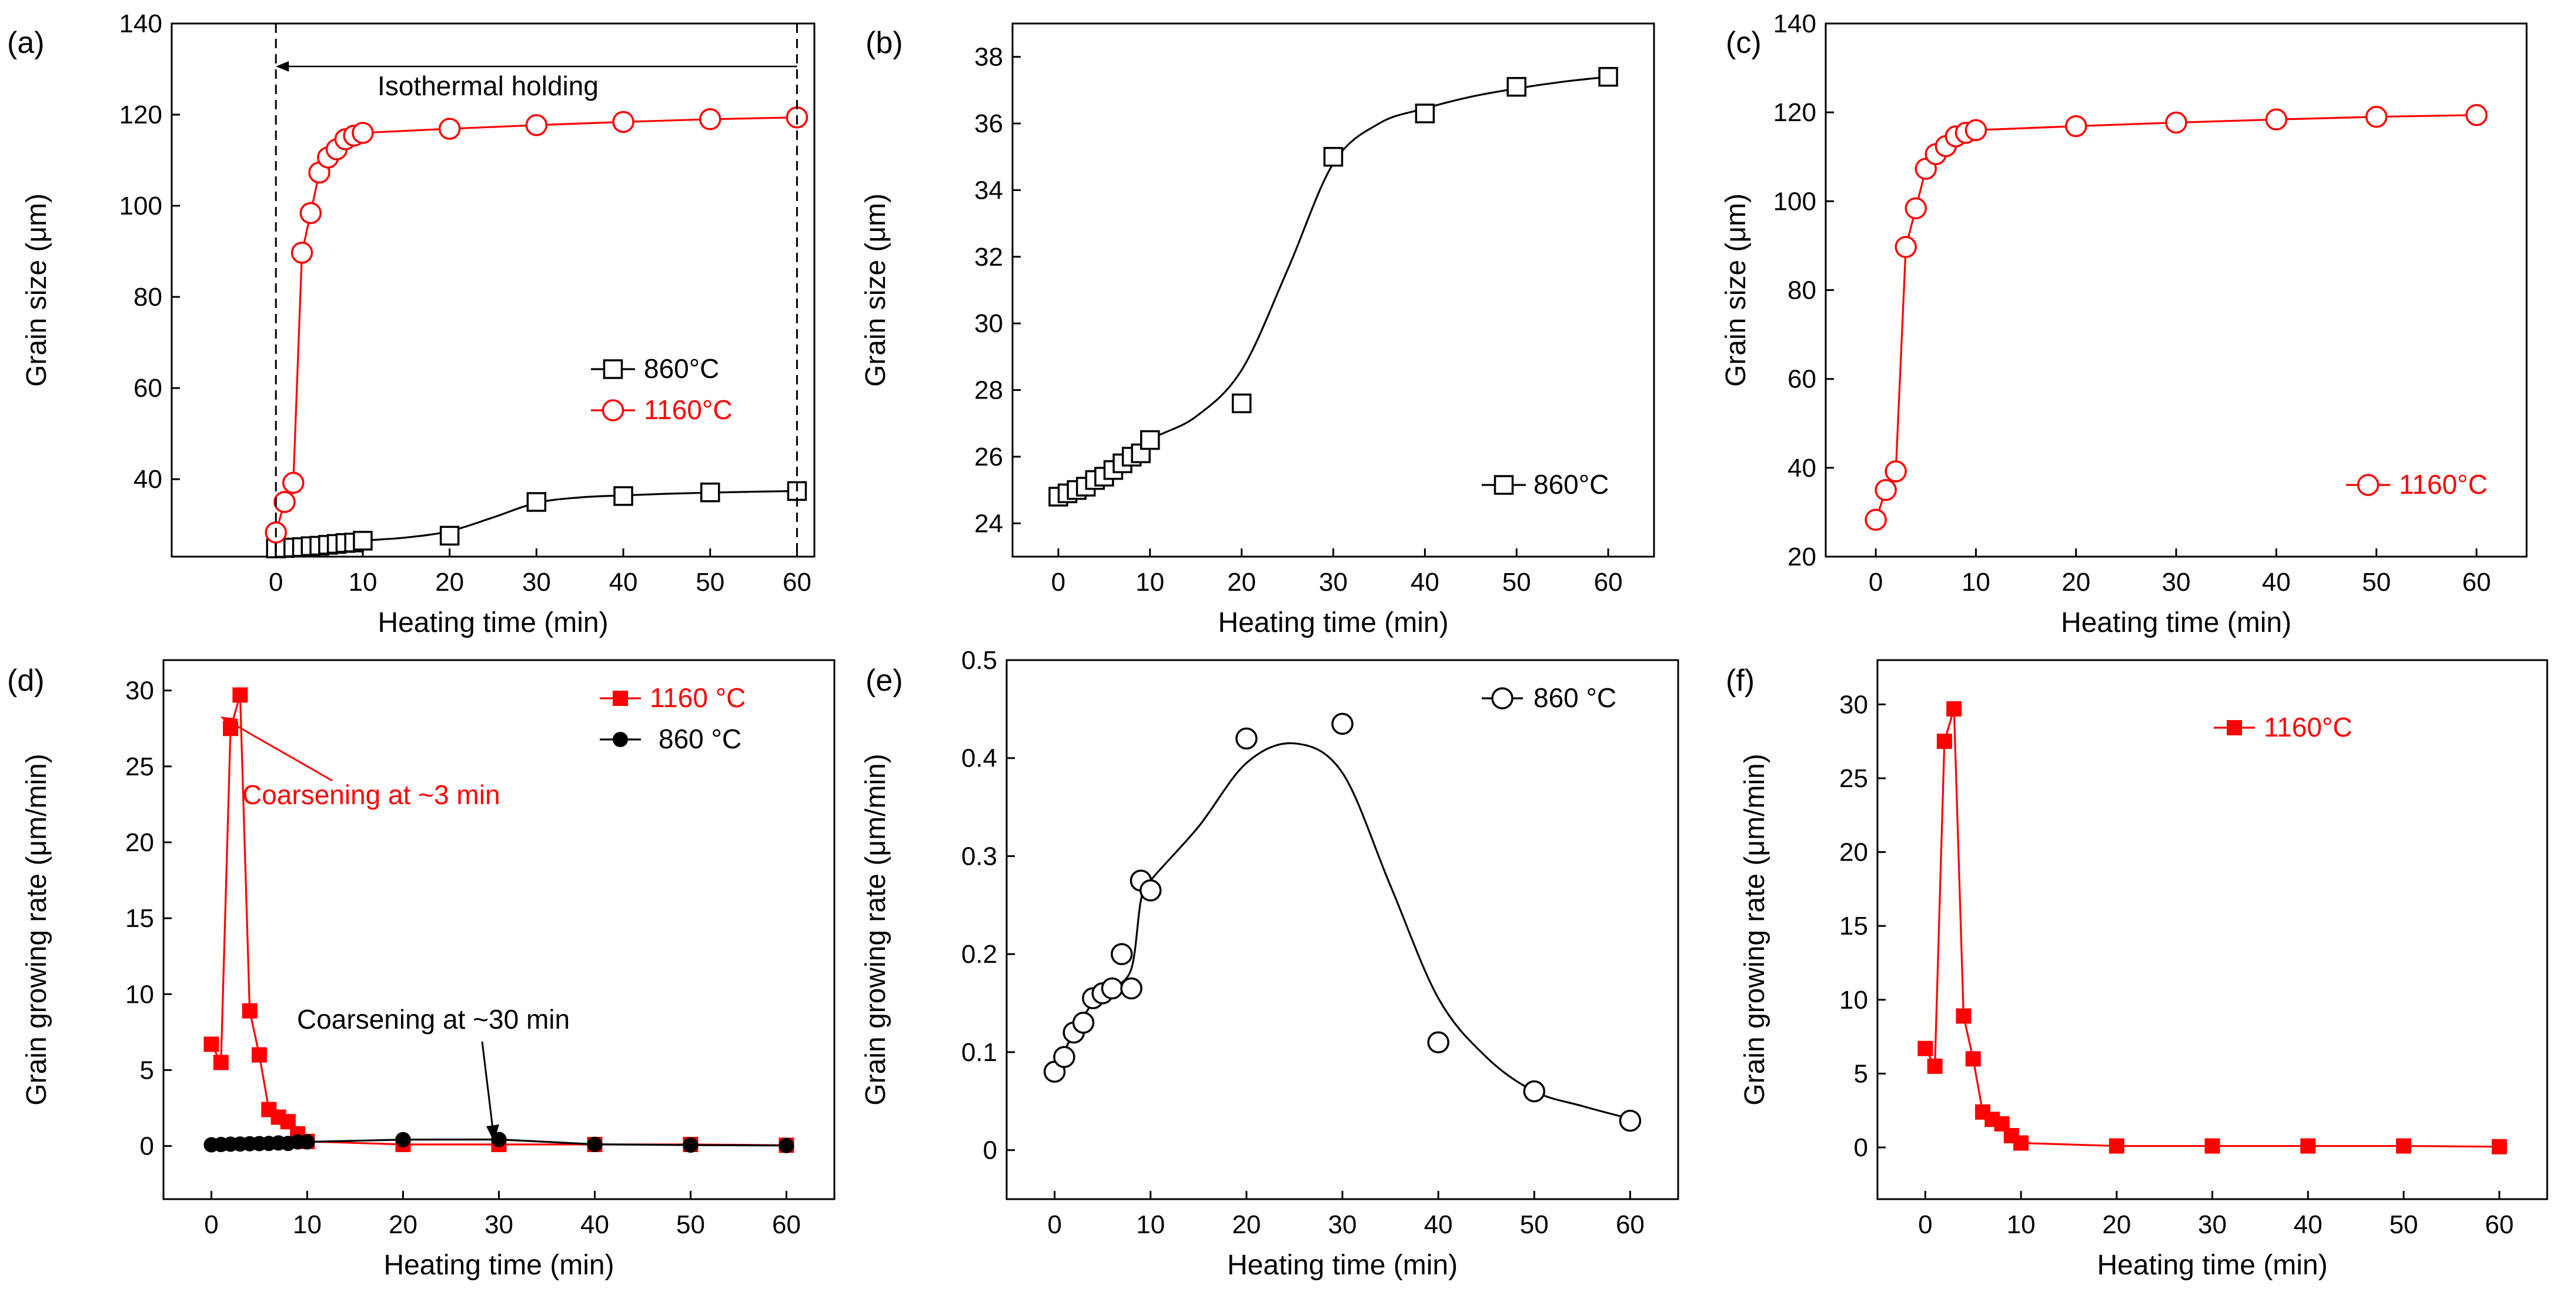 The width and height of the screenshot is (2576, 1302). What do you see at coordinates (1853, 704) in the screenshot?
I see `y-tick-label: 30` at bounding box center [1853, 704].